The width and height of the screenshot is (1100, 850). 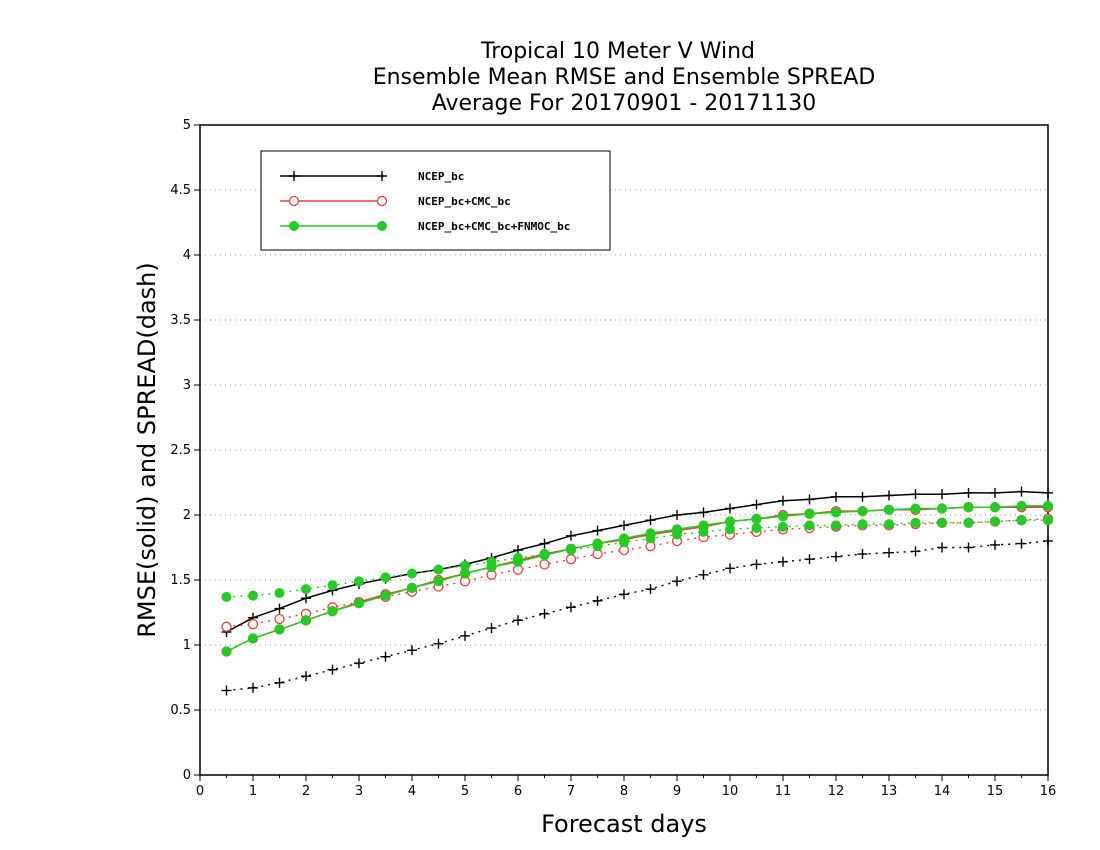 I want to click on x-tick-label: 14, so click(x=942, y=791).